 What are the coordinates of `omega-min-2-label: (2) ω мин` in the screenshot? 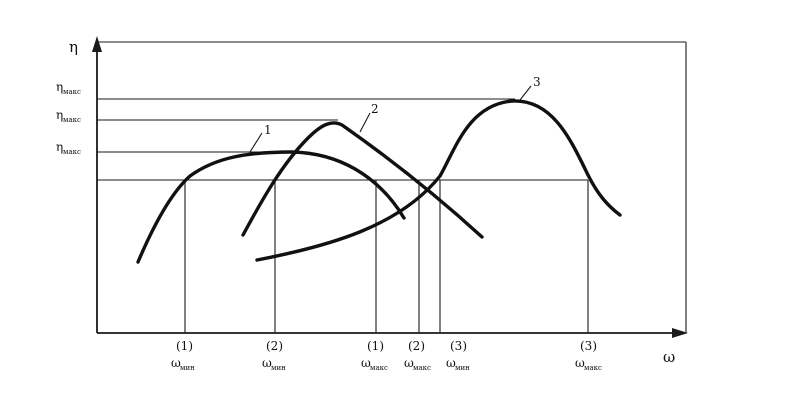 It's located at (274, 355).